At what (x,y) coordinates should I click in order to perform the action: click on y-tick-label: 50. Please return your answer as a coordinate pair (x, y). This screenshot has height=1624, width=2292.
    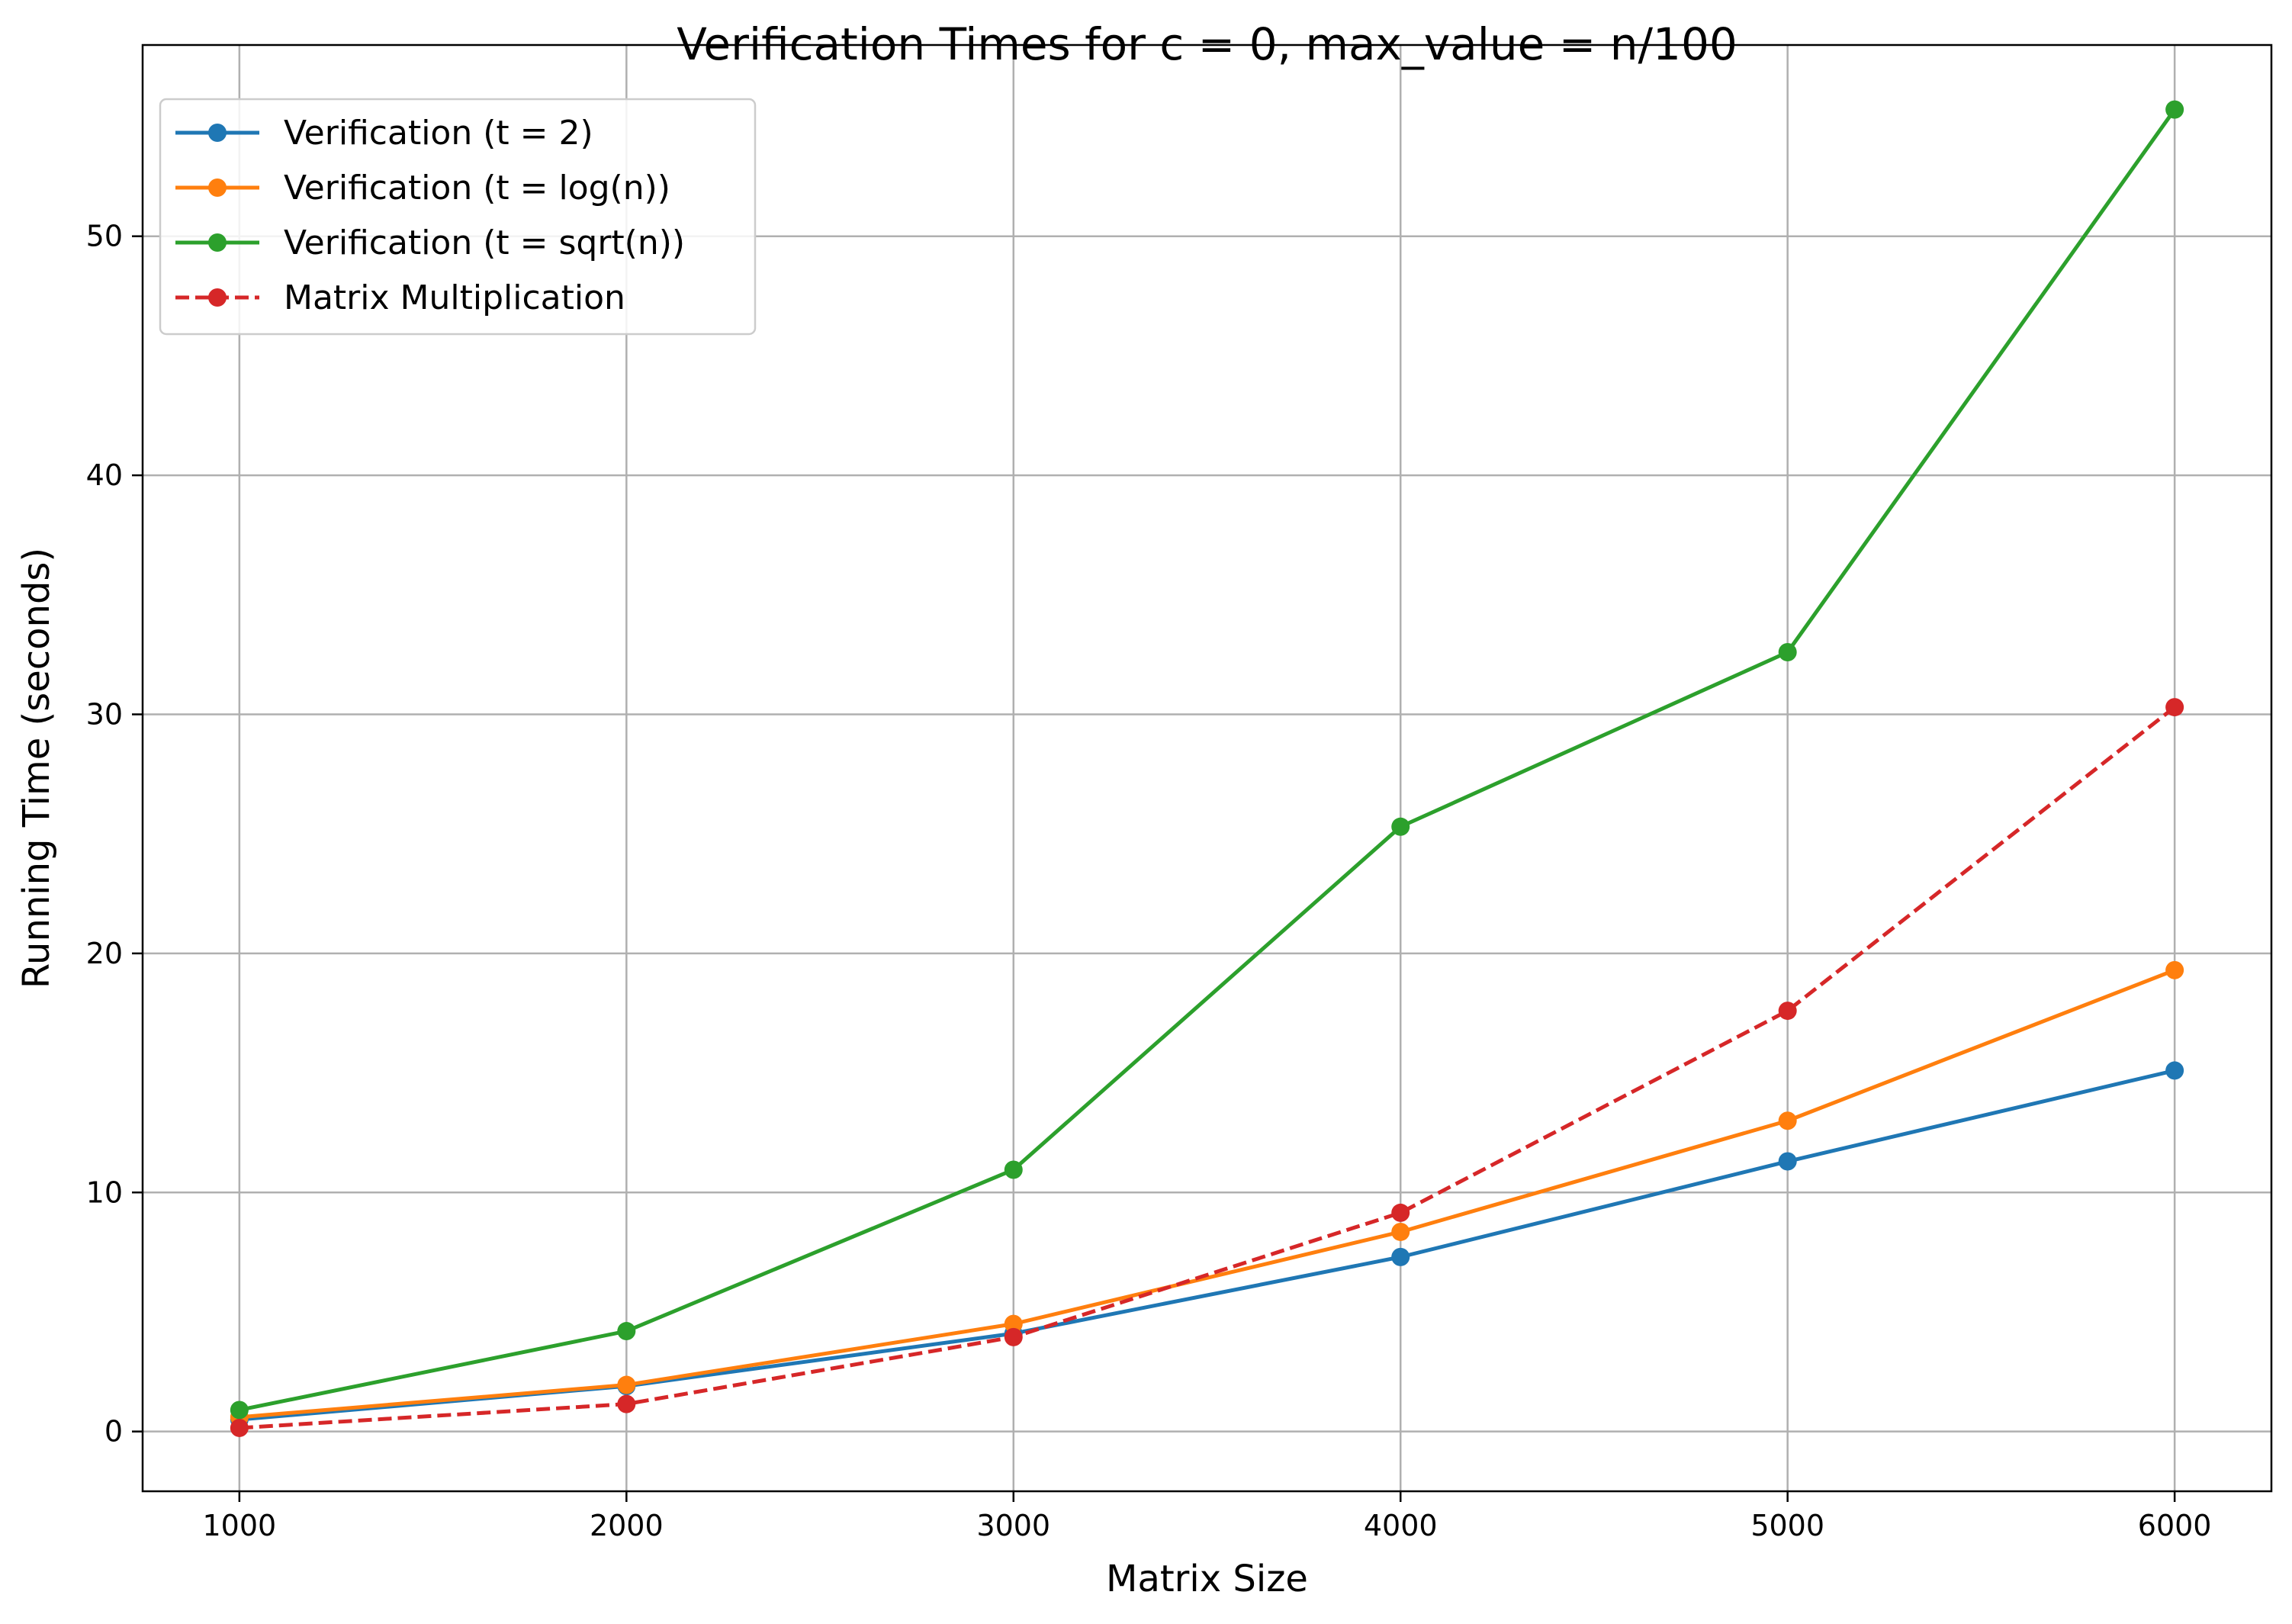
    Looking at the image, I should click on (105, 236).